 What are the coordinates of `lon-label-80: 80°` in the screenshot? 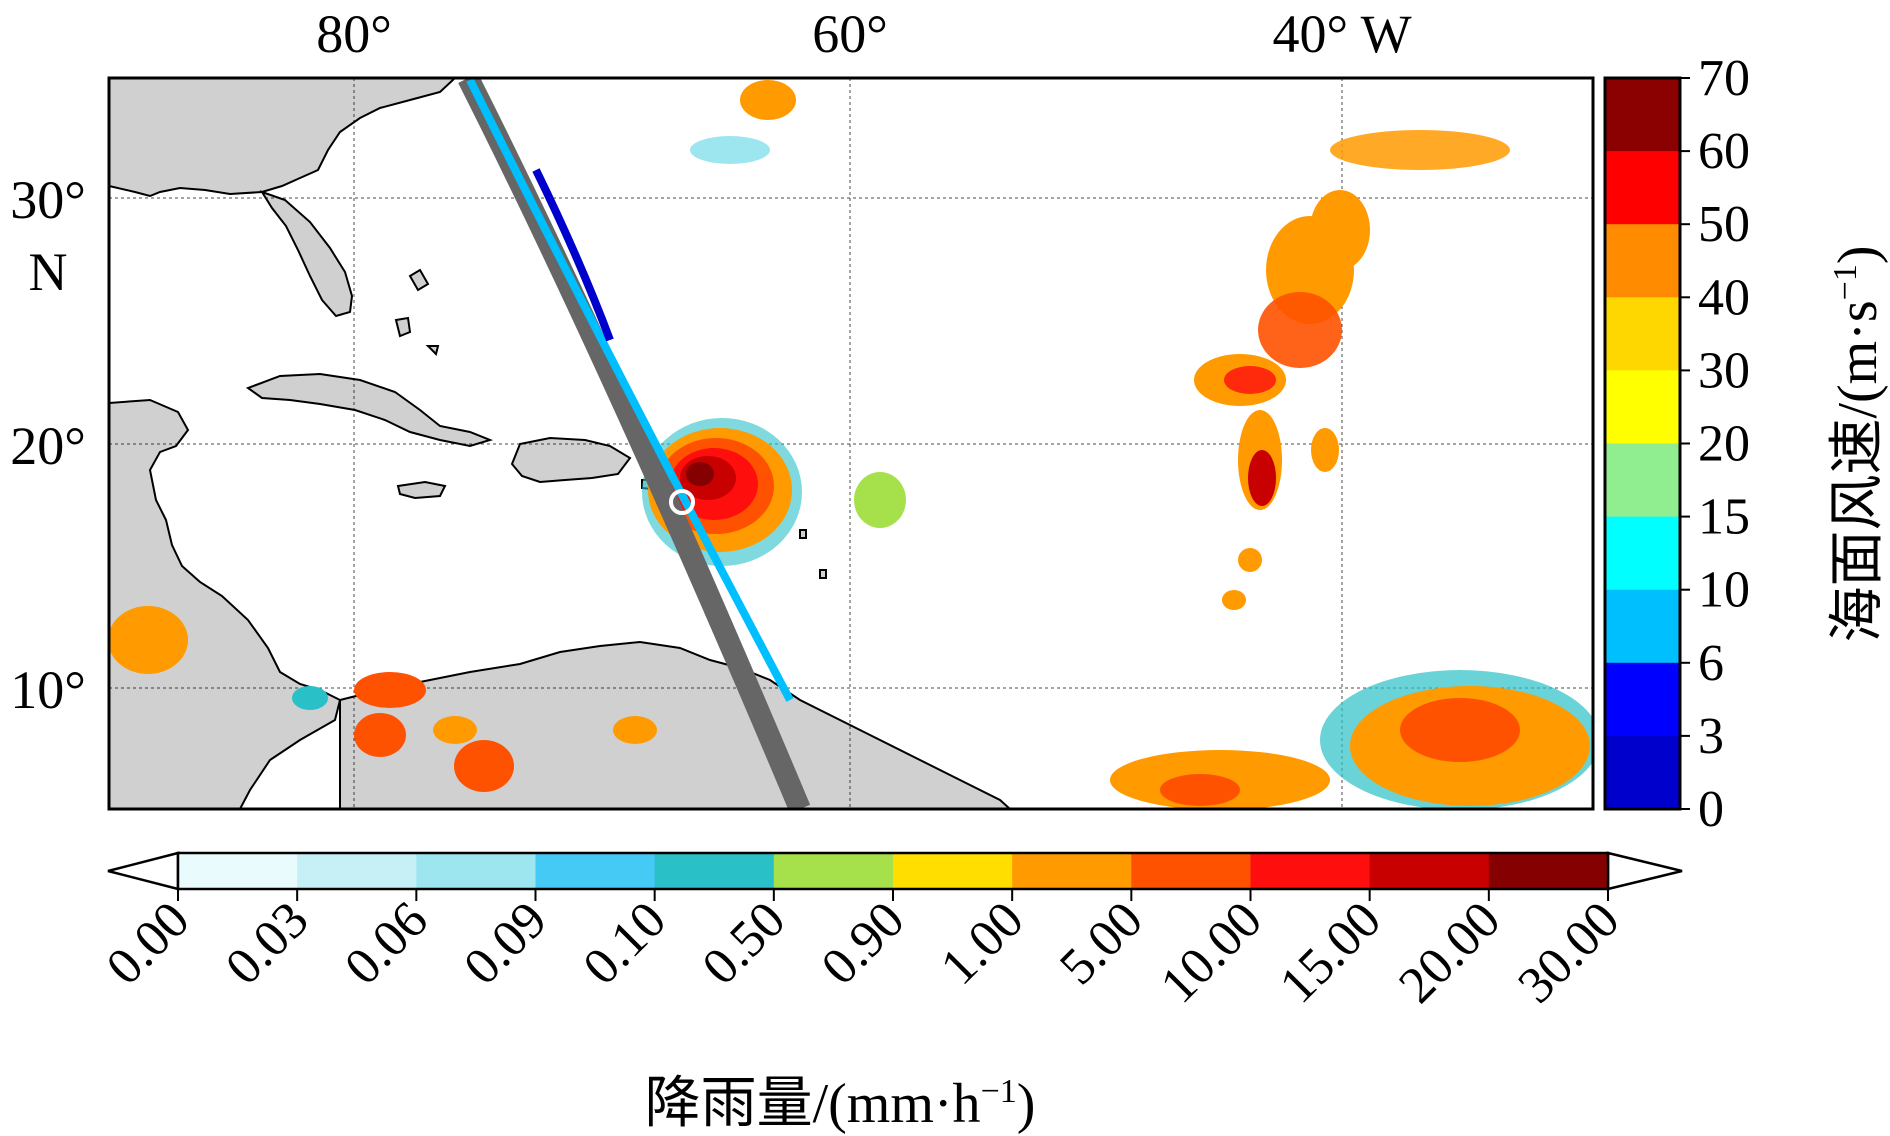 It's located at (354, 34).